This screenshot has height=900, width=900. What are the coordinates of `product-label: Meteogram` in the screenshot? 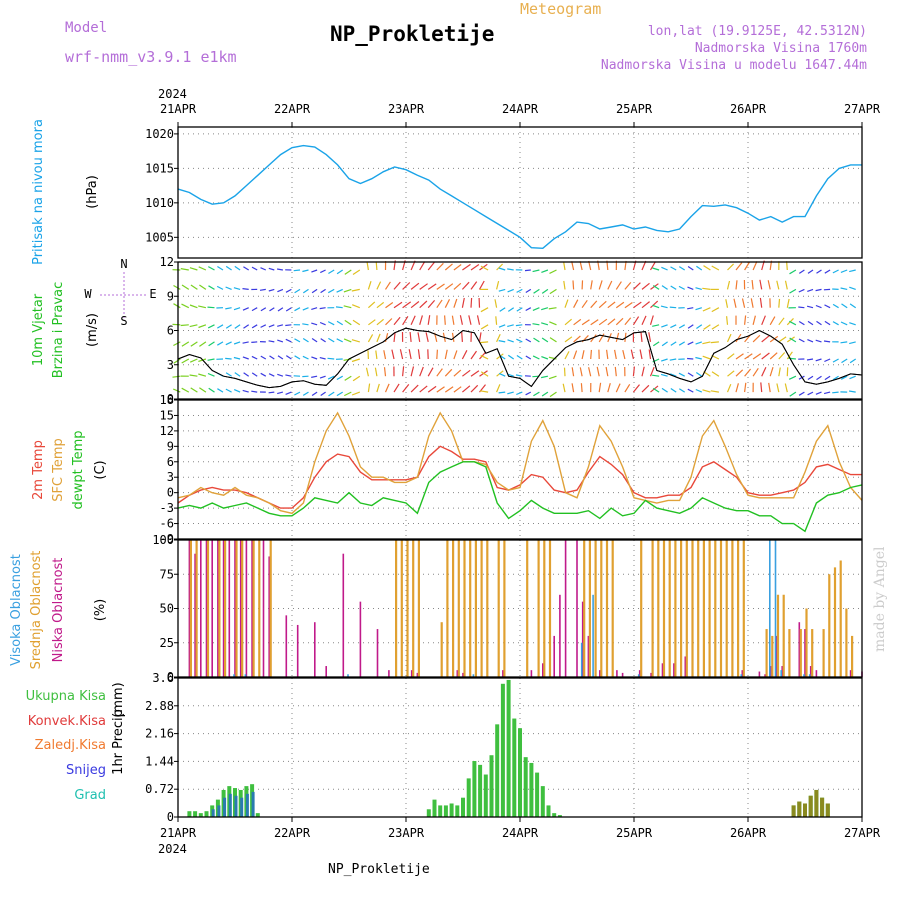 It's located at (561, 9).